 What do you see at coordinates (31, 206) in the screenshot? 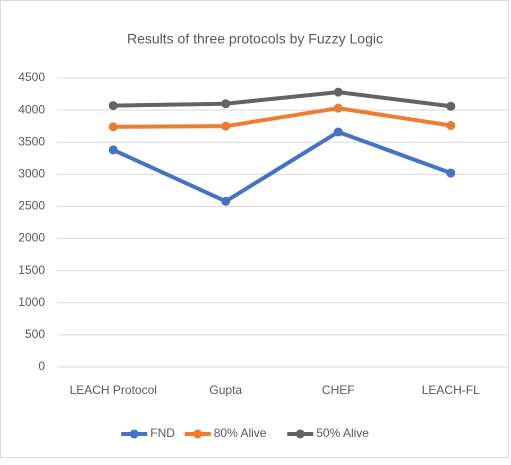
I see `y-tick-label: 2500` at bounding box center [31, 206].